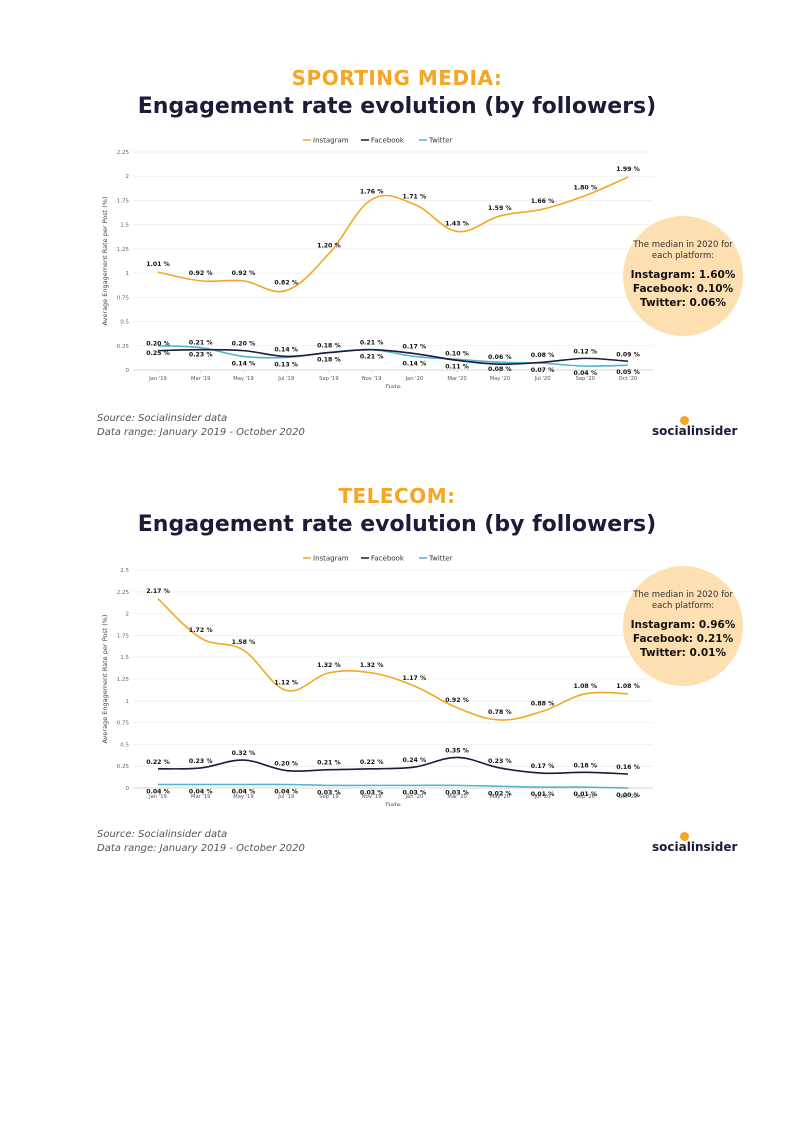 The height and width of the screenshot is (1123, 794). What do you see at coordinates (500, 208) in the screenshot?
I see `data-label-instagram: 1.59 %` at bounding box center [500, 208].